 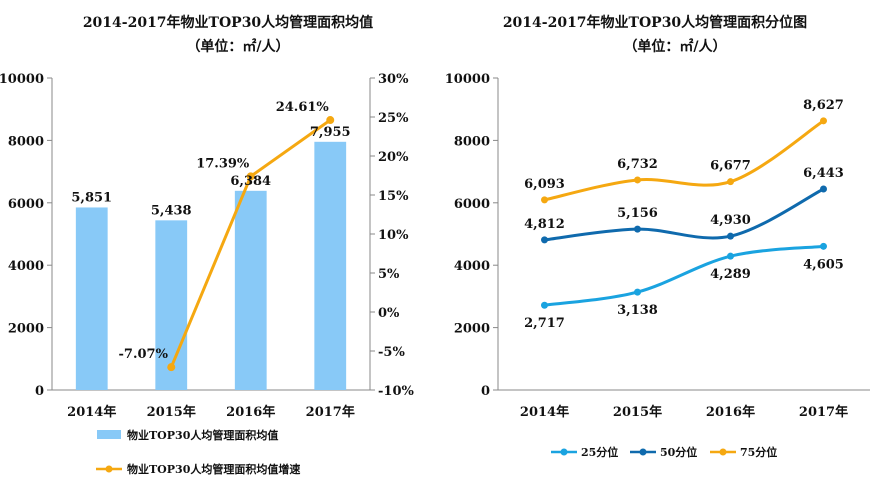 What do you see at coordinates (655, 22) in the screenshot?
I see `right-chart-title: 2014-2017年物业TOP30人均管理面积分位图` at bounding box center [655, 22].